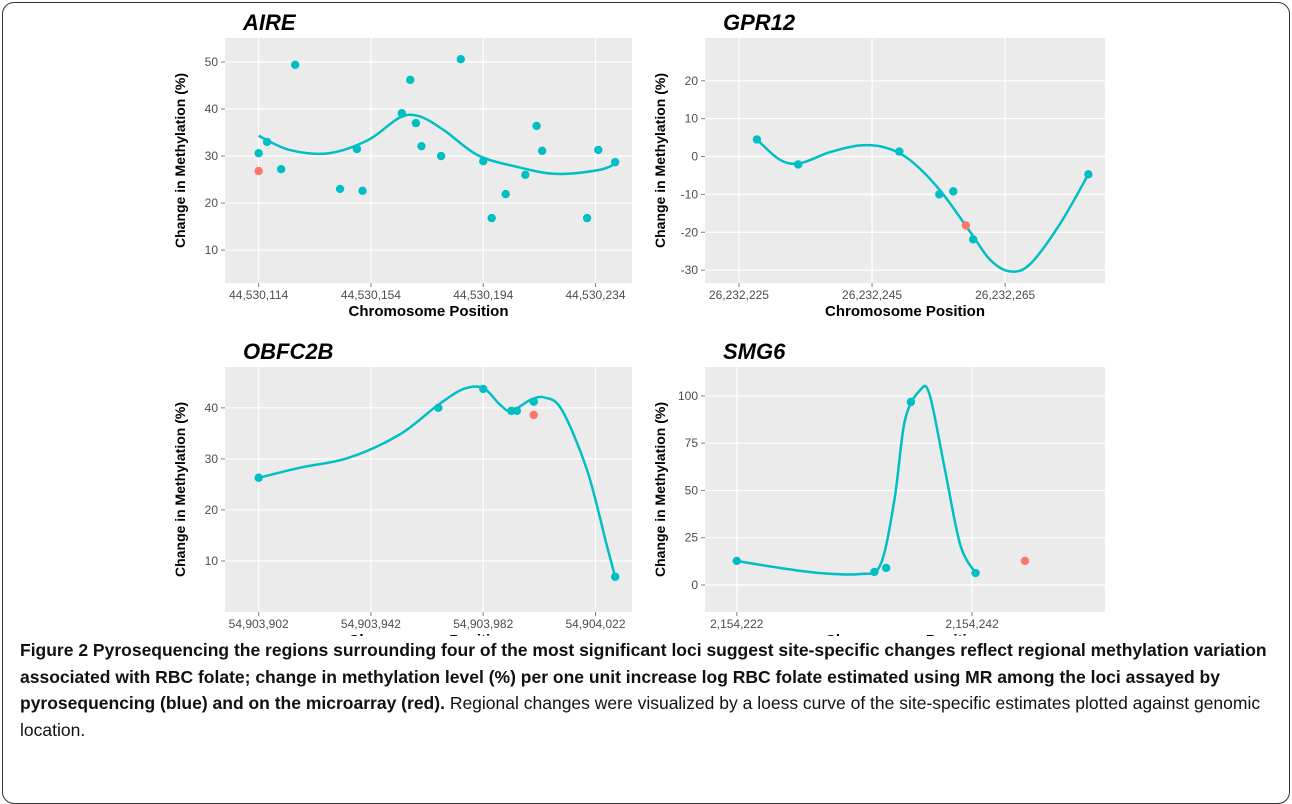  I want to click on x-tick-label: 54,903,982, so click(483, 624).